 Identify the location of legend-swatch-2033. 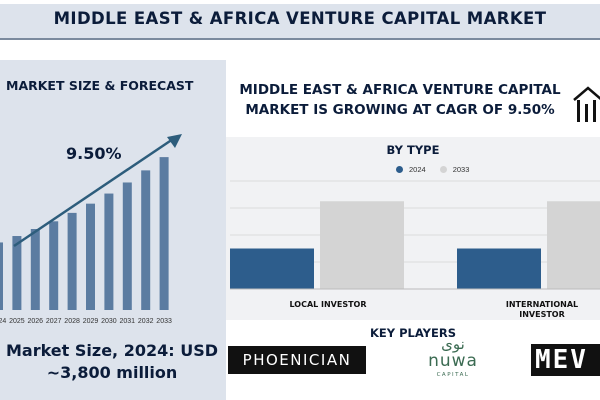
(443, 169).